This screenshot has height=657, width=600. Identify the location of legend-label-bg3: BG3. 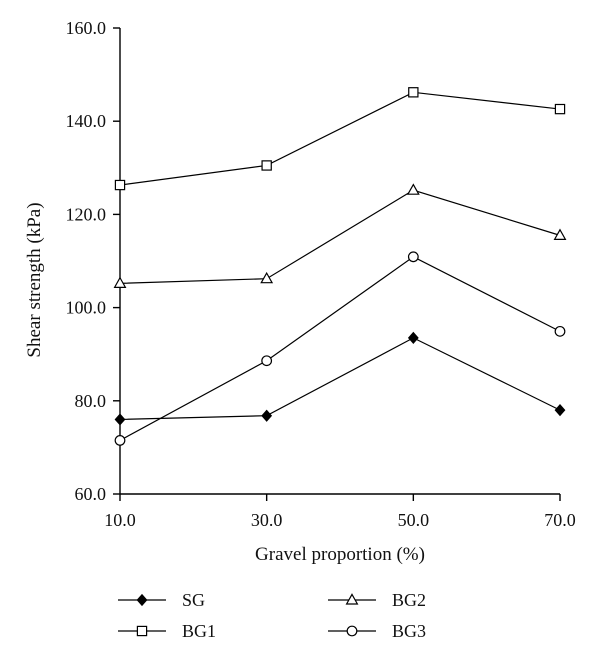
(409, 631).